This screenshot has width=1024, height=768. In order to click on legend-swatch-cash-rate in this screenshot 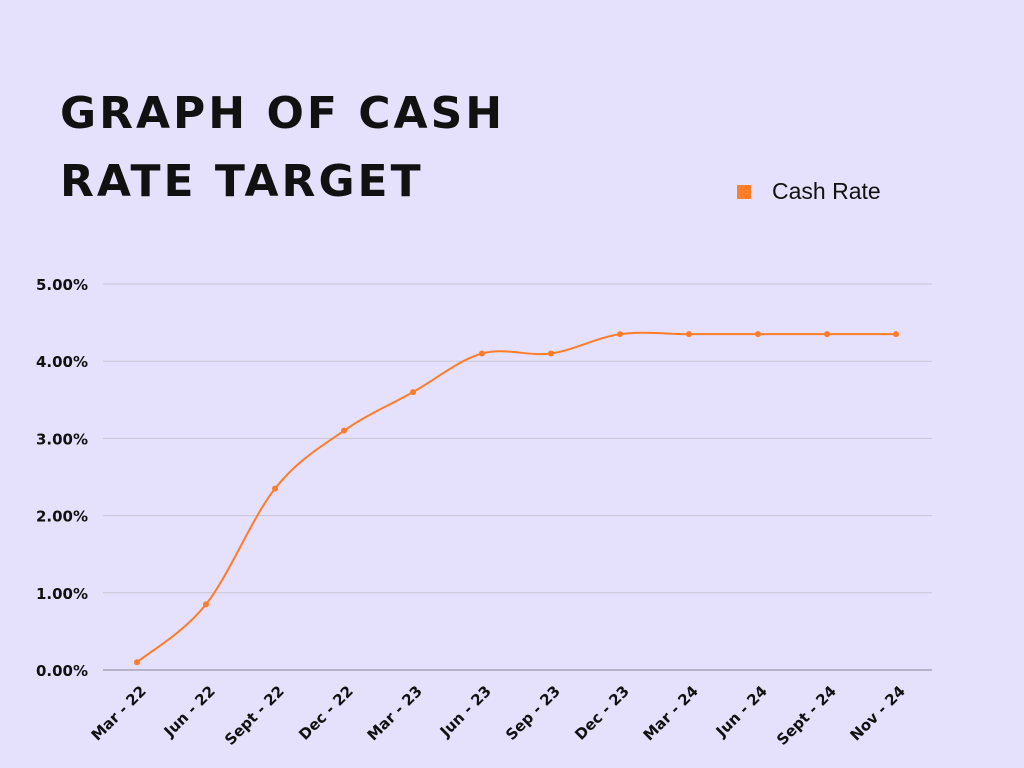, I will do `click(744, 191)`.